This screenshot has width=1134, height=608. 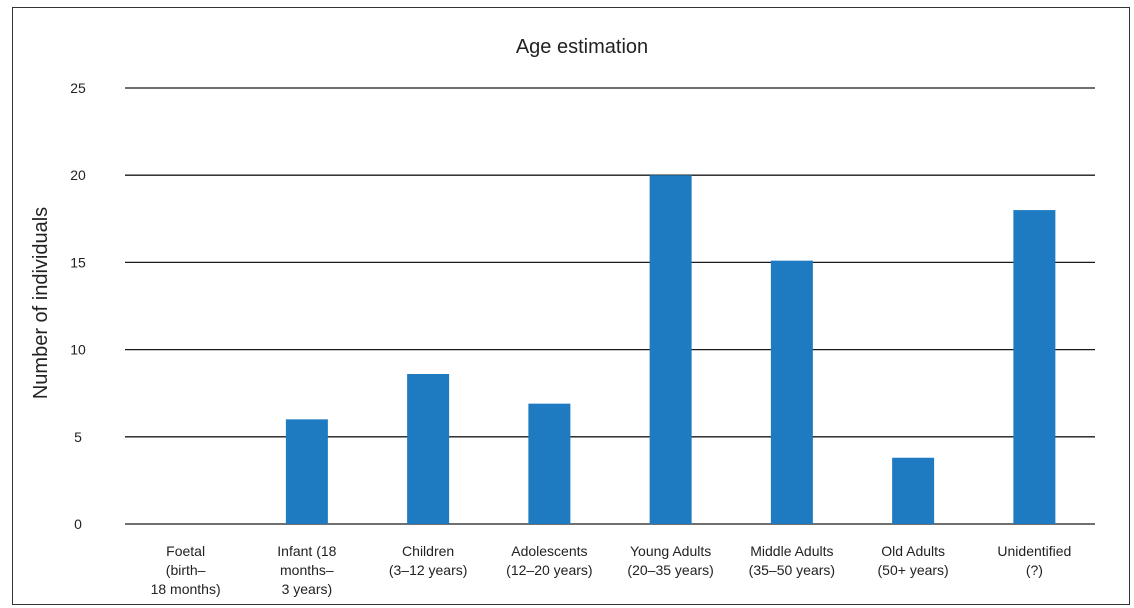 What do you see at coordinates (78, 88) in the screenshot?
I see `y-tick-label: 25` at bounding box center [78, 88].